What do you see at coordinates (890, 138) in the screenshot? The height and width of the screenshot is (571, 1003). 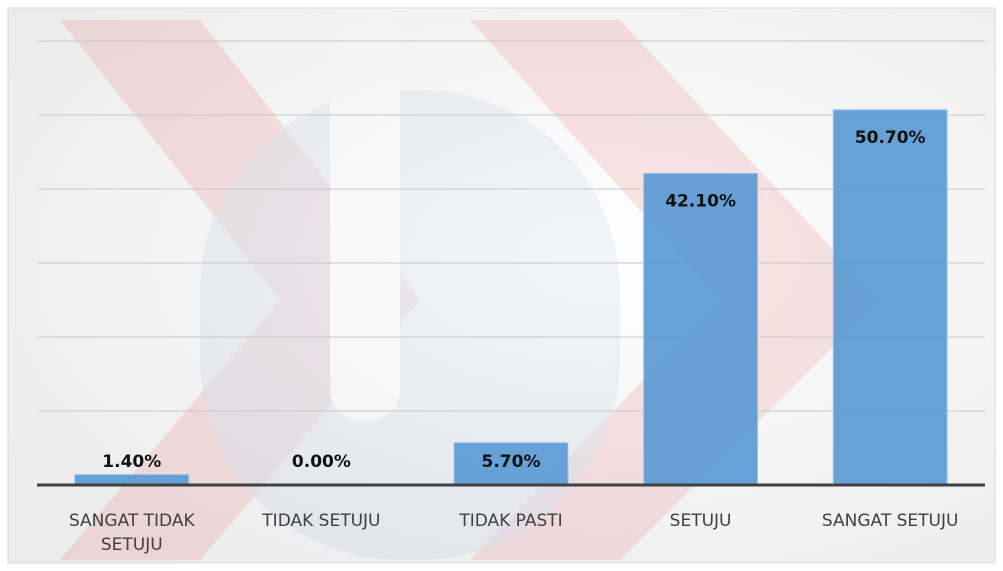 I see `data-label: 50.70%` at bounding box center [890, 138].